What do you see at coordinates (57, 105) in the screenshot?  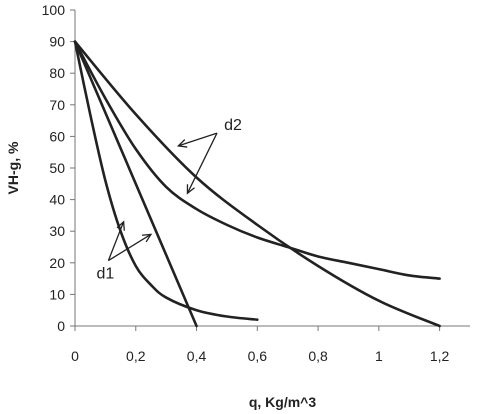 I see `y-tick-label: 70` at bounding box center [57, 105].